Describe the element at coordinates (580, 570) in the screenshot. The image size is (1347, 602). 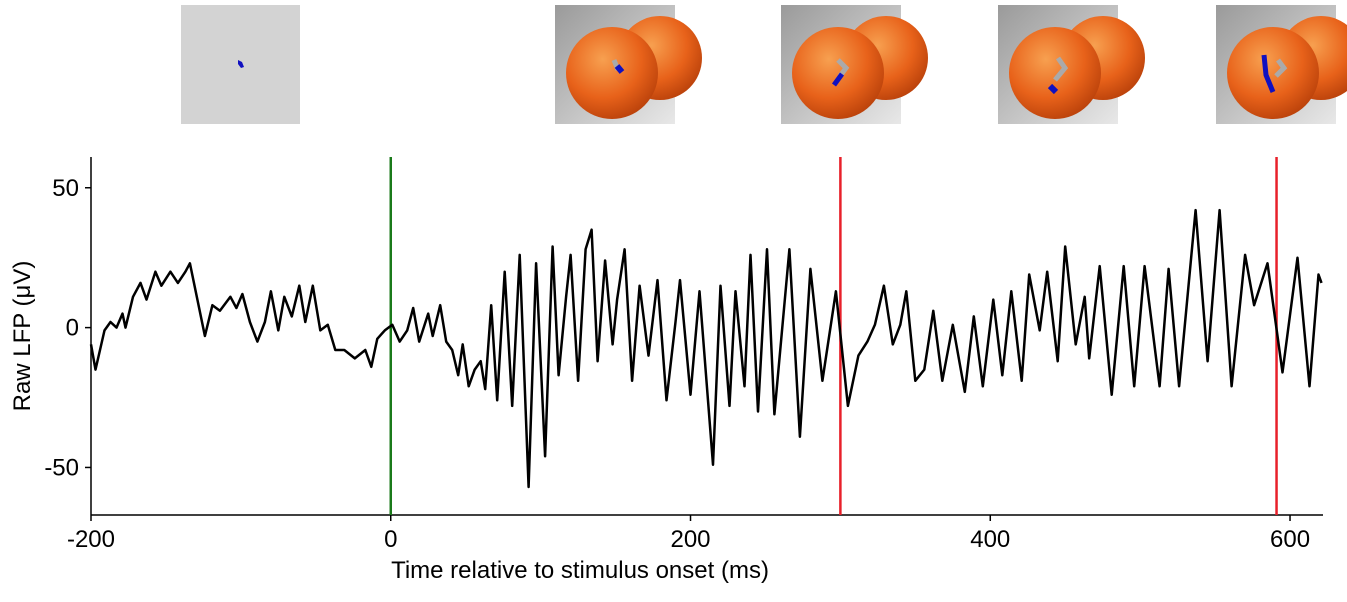
I see `x-axis-title: Time relative to stimulus onset (ms)` at that location.